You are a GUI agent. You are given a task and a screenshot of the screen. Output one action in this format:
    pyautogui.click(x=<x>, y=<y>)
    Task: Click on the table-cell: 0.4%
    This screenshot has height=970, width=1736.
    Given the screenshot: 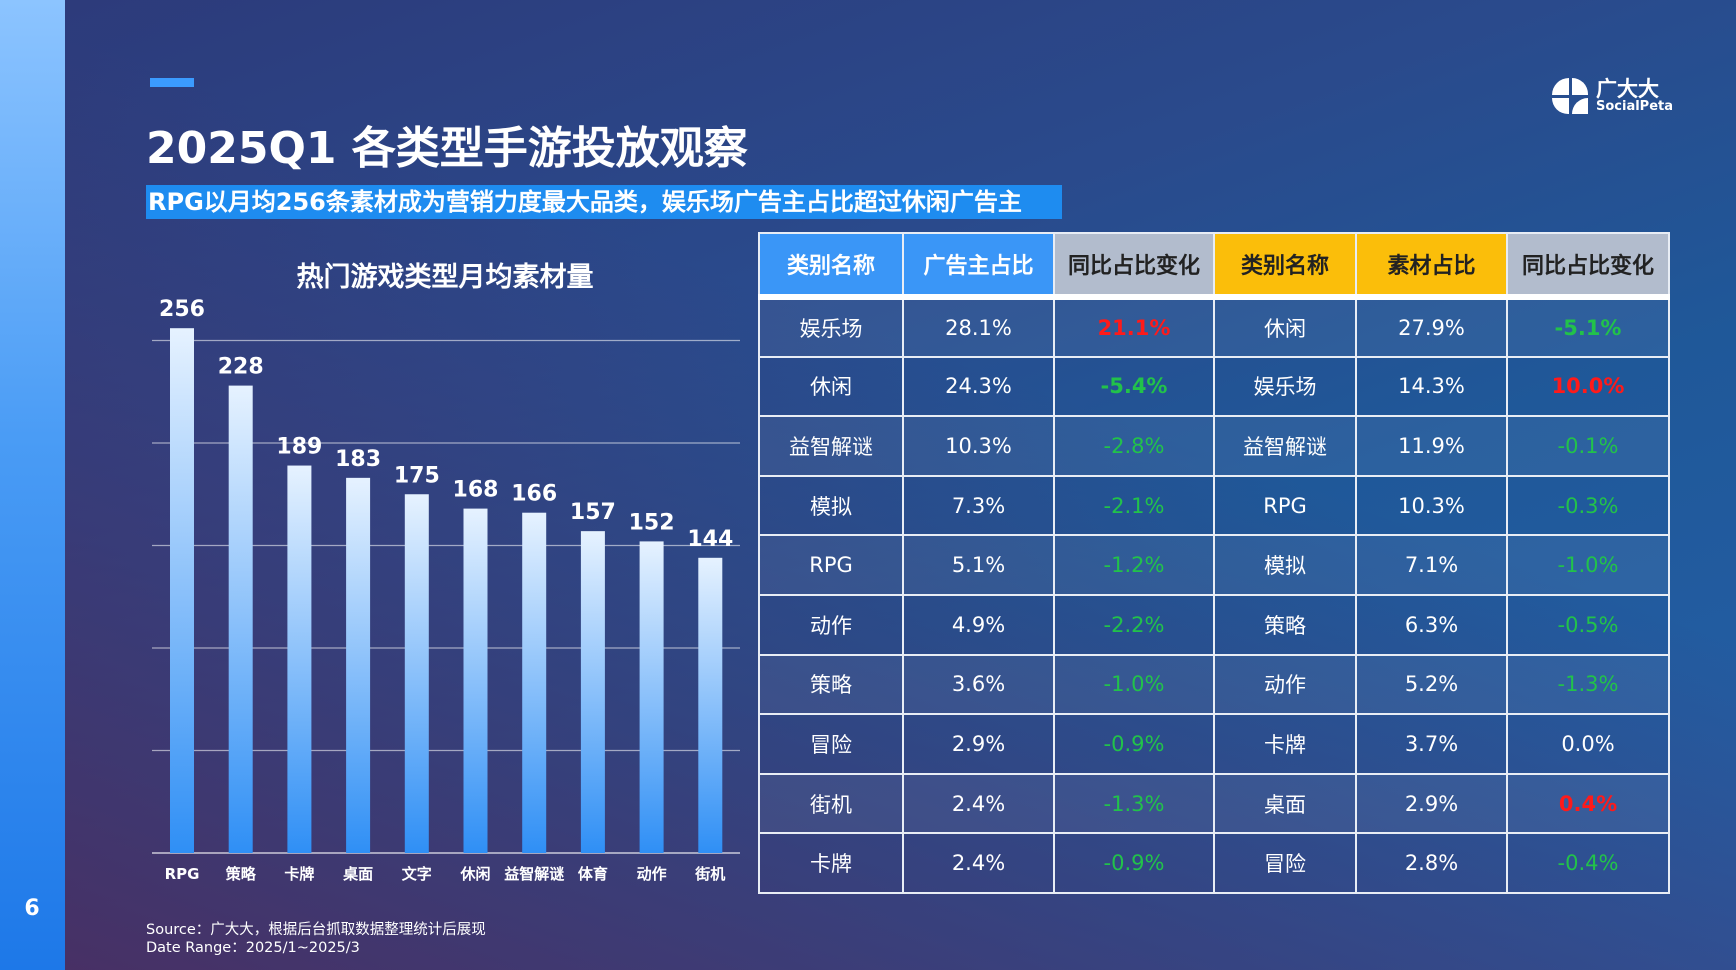 What is the action you would take?
    pyautogui.click(x=1588, y=803)
    